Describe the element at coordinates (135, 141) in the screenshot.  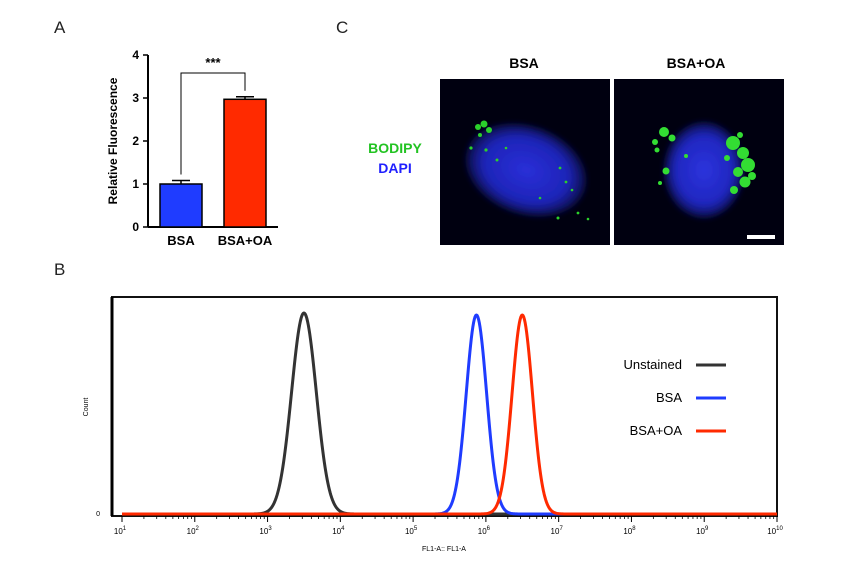
I see `y-tick-label: 2` at that location.